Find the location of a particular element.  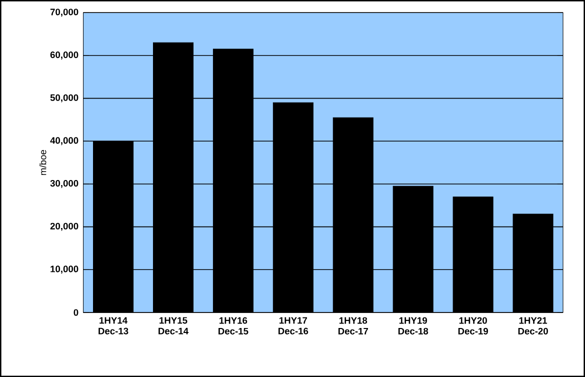

x-tick-label: 1HY15 Dec-14 is located at coordinates (173, 325).